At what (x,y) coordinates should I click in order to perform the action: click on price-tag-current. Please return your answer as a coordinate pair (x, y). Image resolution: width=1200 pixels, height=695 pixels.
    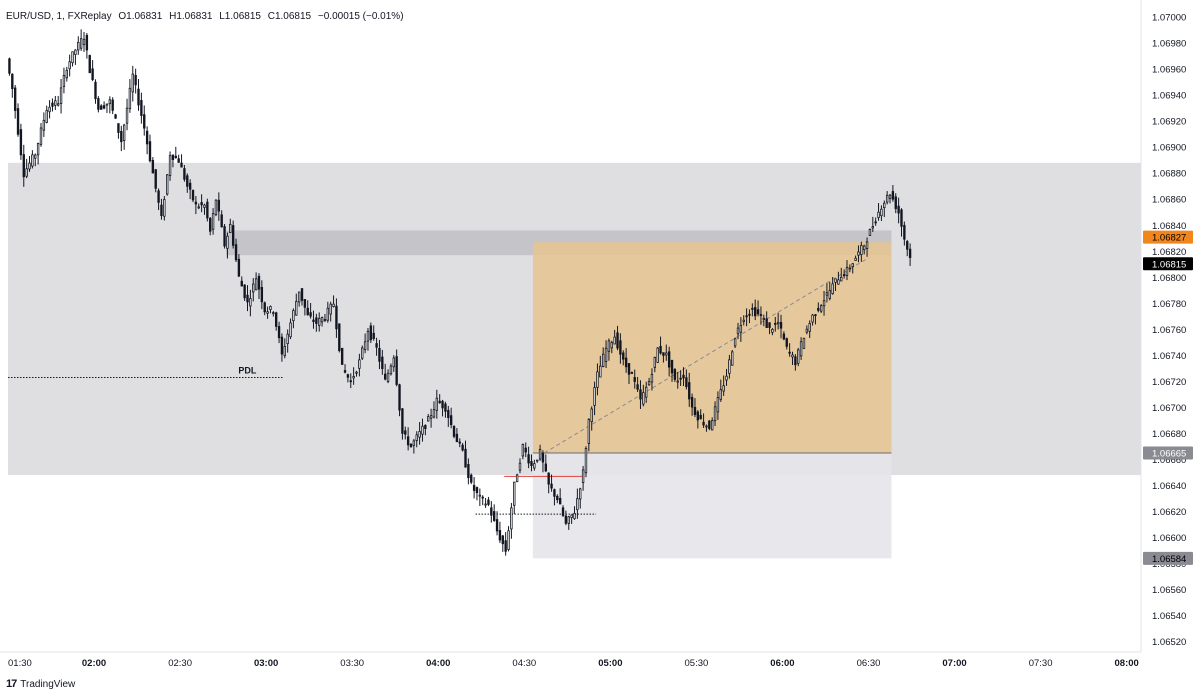
    Looking at the image, I should click on (1168, 264).